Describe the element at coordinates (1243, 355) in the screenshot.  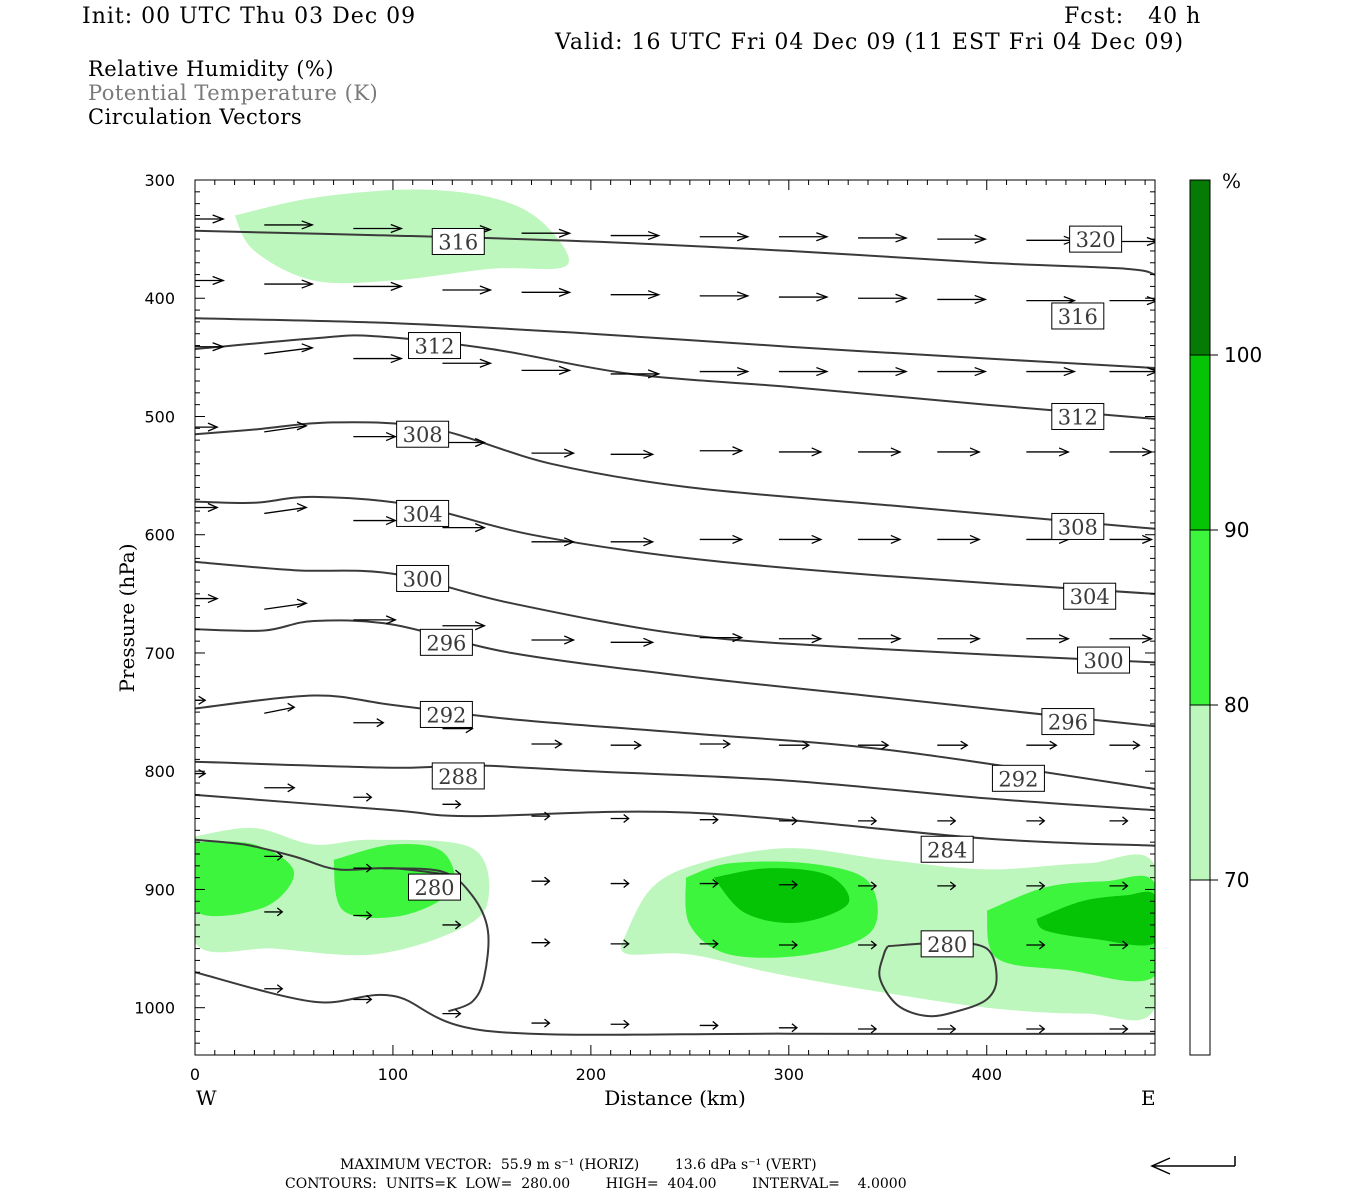
I see `colorbar-label: 100` at that location.